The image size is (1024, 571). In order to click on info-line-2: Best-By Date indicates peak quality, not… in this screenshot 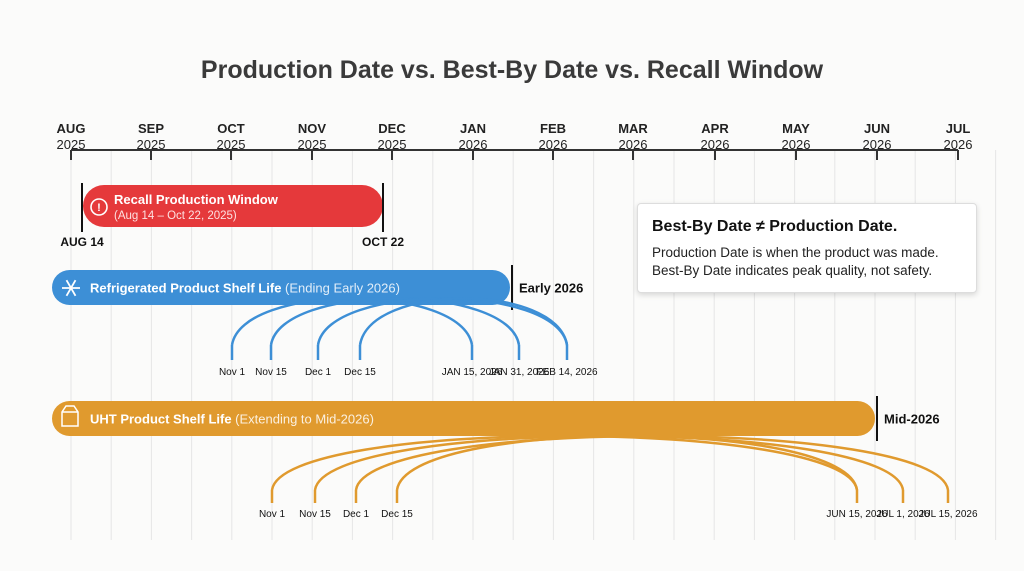, I will do `click(792, 270)`.